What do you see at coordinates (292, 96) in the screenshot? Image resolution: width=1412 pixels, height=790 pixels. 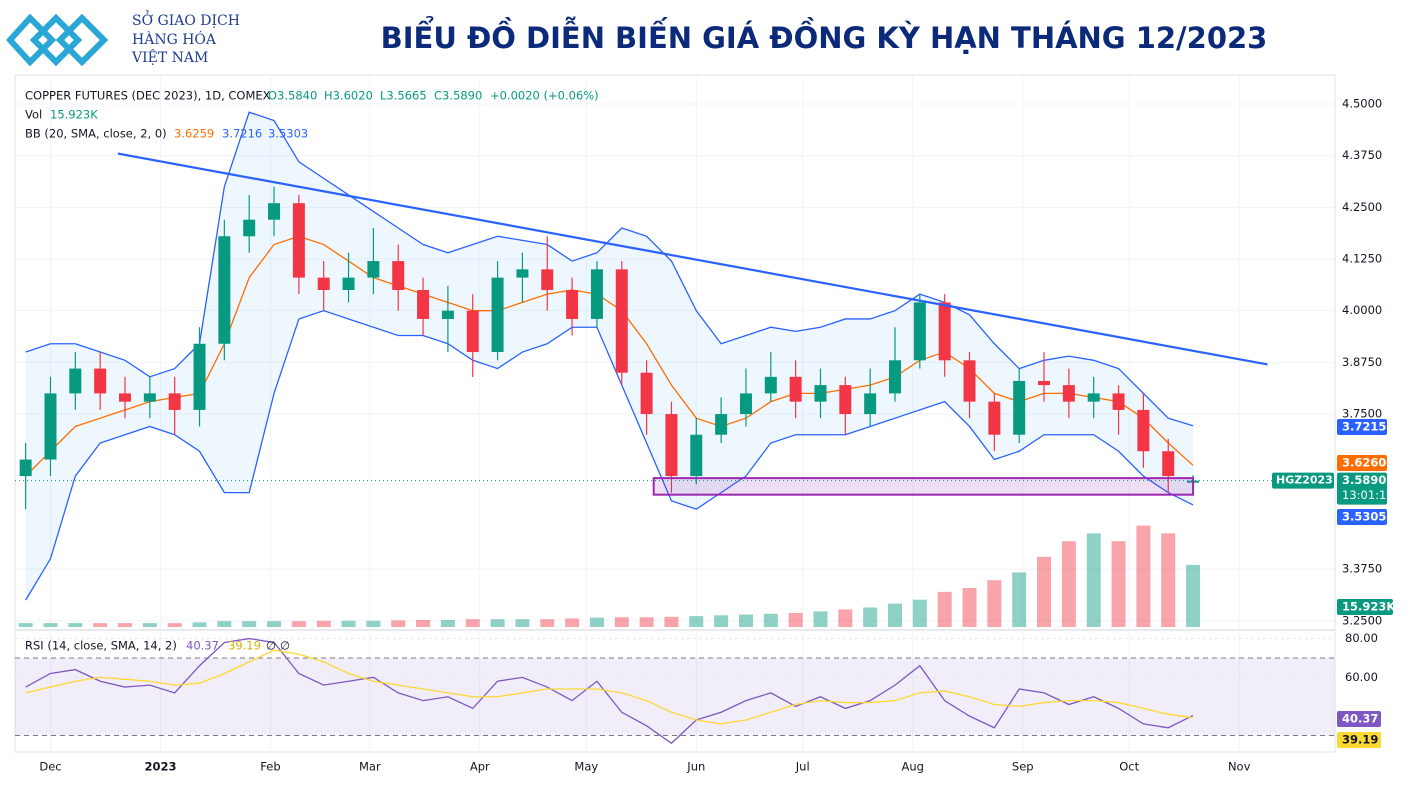 I see `legend-open: O3.5840` at bounding box center [292, 96].